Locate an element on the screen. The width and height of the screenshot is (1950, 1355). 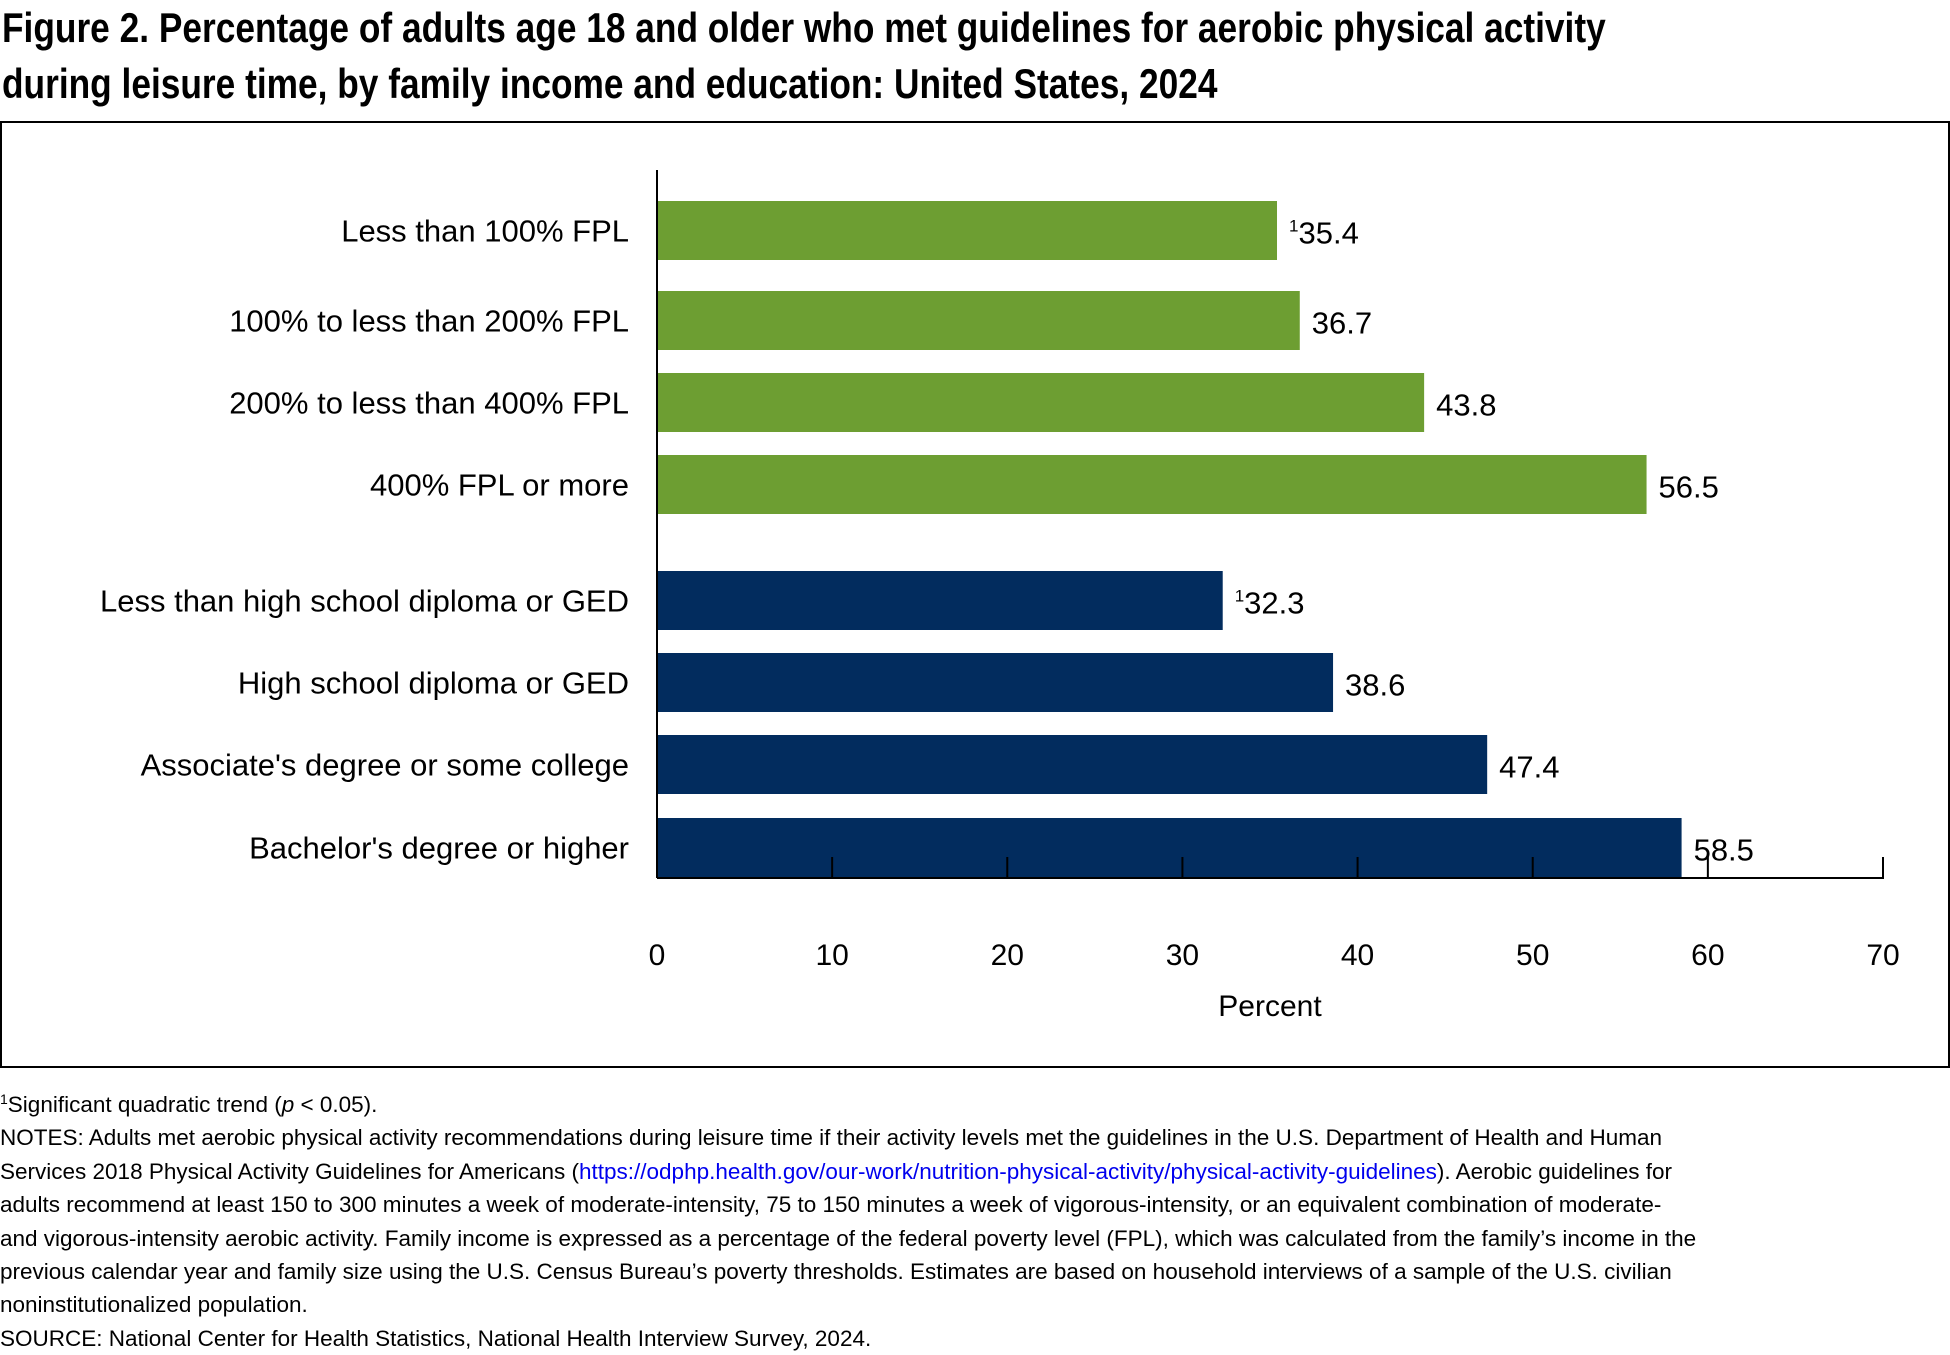
footnote-mark: 1 is located at coordinates (4, 1099).